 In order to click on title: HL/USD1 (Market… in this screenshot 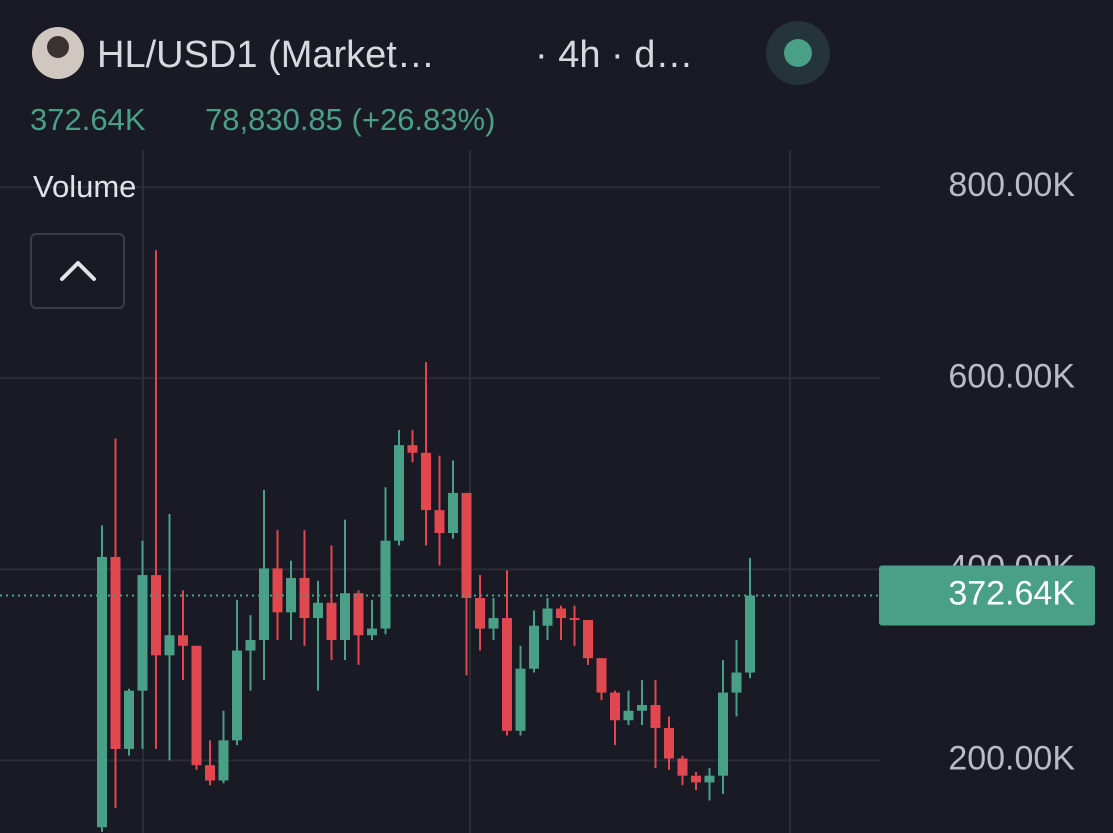, I will do `click(266, 55)`.